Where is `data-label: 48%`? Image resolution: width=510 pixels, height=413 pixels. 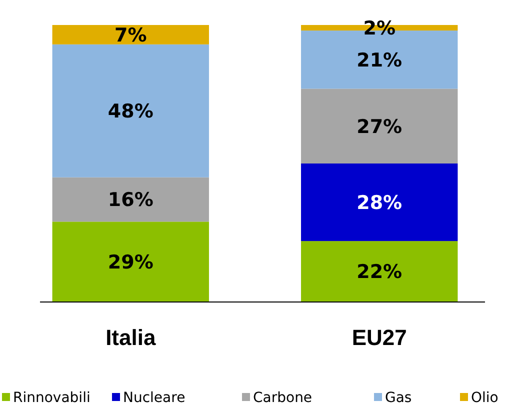
data-label: 48% is located at coordinates (131, 111).